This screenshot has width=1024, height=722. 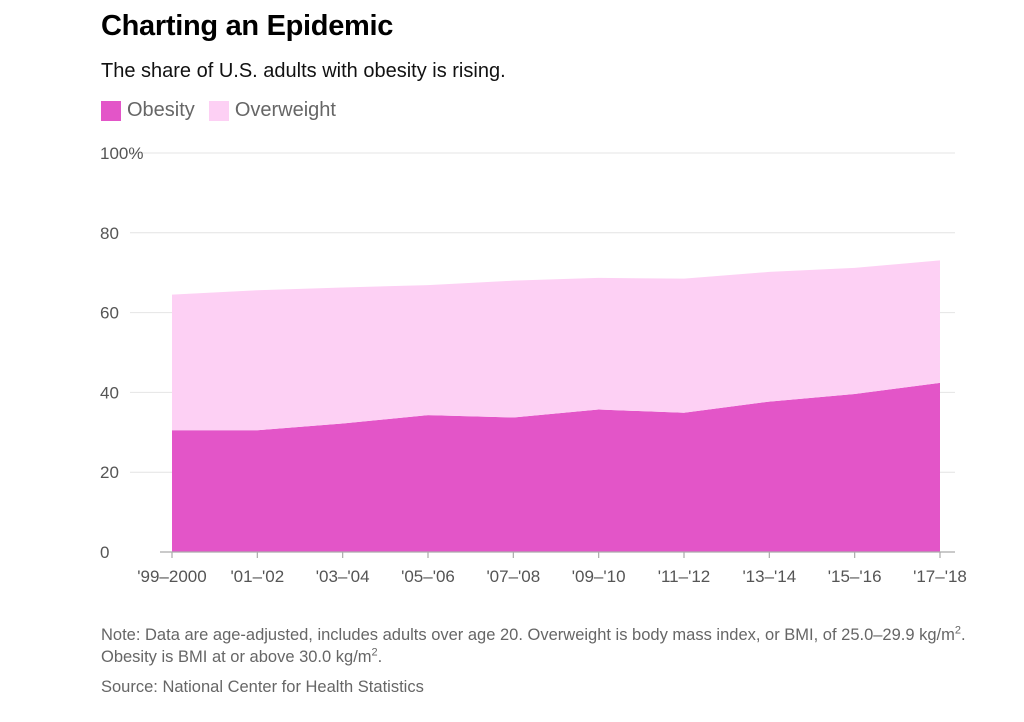 What do you see at coordinates (247, 26) in the screenshot?
I see `chart-title: Charting an Epidemic` at bounding box center [247, 26].